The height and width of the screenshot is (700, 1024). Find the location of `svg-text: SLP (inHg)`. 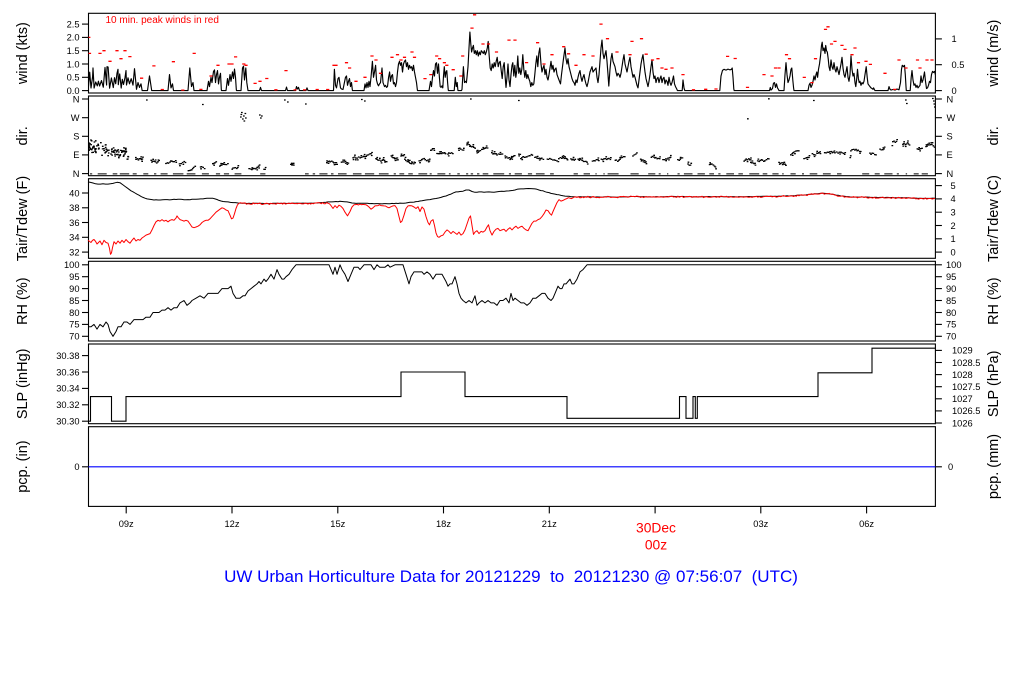

svg-text: SLP (inHg) is located at coordinates (23, 384).